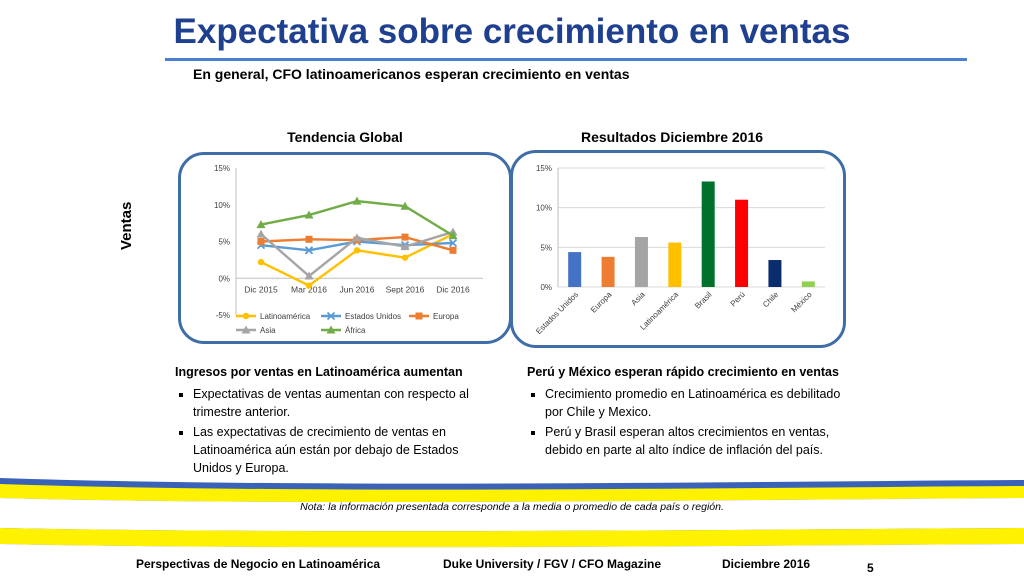 This screenshot has height=576, width=1024. I want to click on x-tick-label: Europa, so click(601, 302).